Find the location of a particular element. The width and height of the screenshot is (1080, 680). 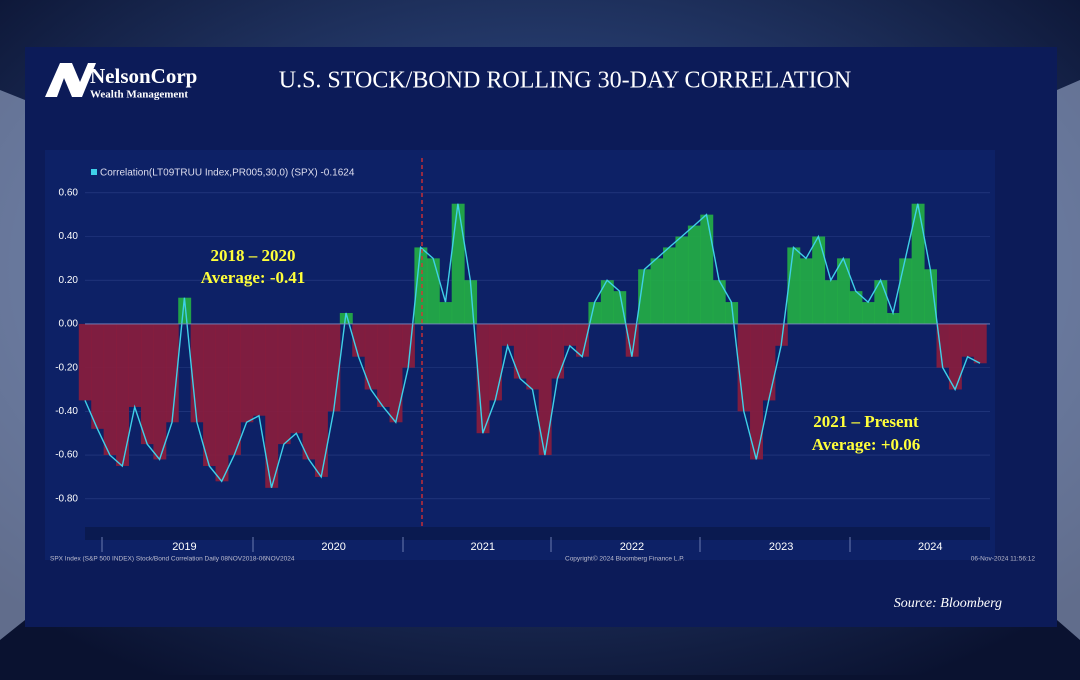

logo-mark is located at coordinates (70, 80).